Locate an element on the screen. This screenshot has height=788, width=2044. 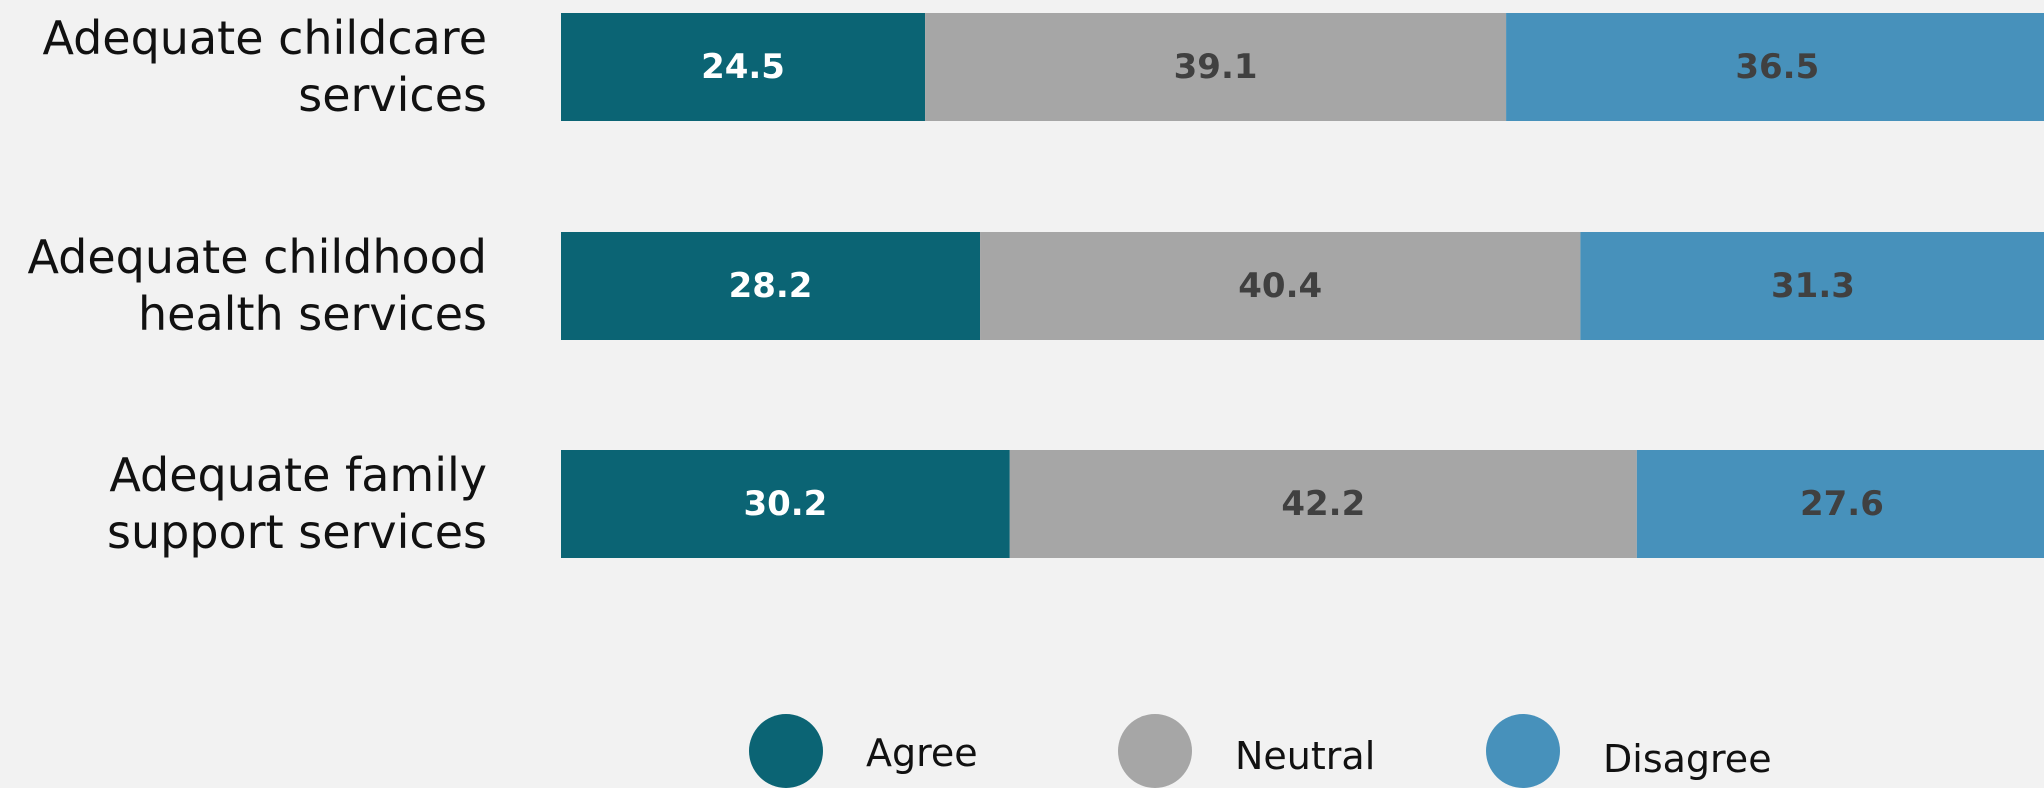
legend-label: Agree is located at coordinates (922, 753).